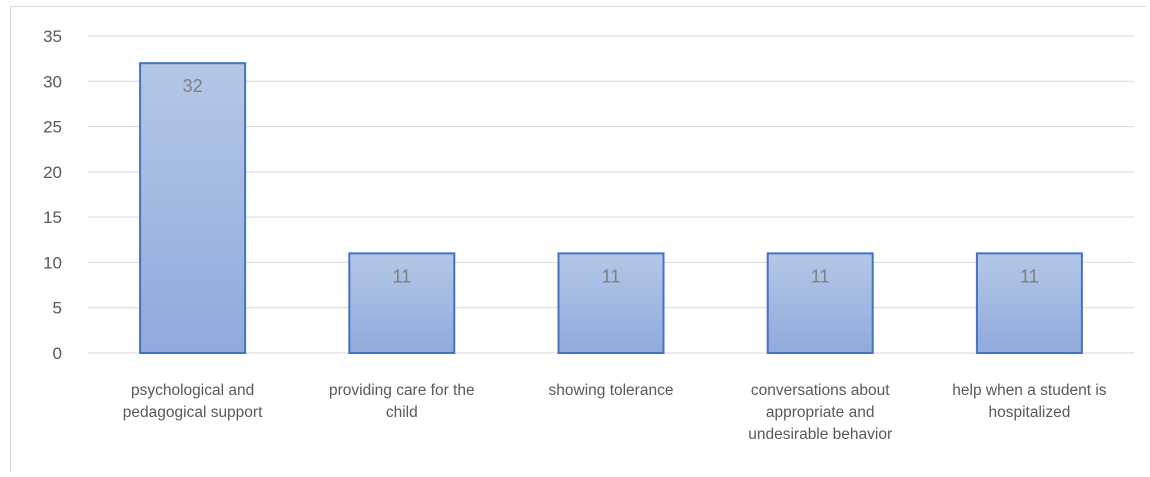  What do you see at coordinates (52, 36) in the screenshot?
I see `y-tick-label: 35` at bounding box center [52, 36].